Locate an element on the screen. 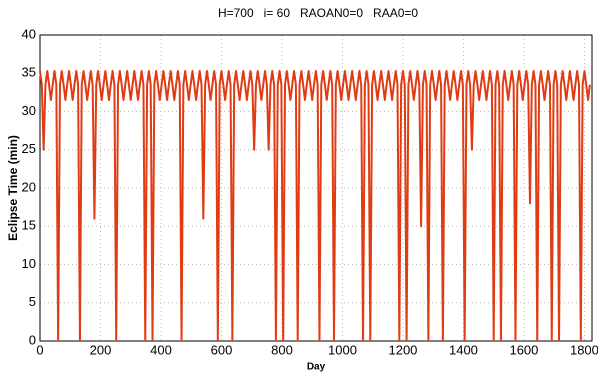  y-tick-label: 40 is located at coordinates (29, 33).